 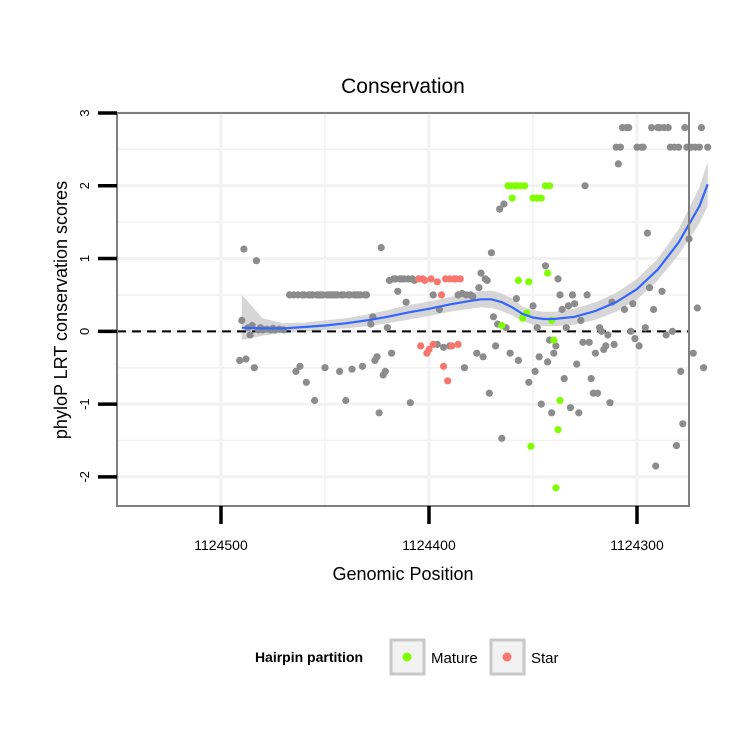 What do you see at coordinates (407, 657) in the screenshot?
I see `legend-key-mature` at bounding box center [407, 657].